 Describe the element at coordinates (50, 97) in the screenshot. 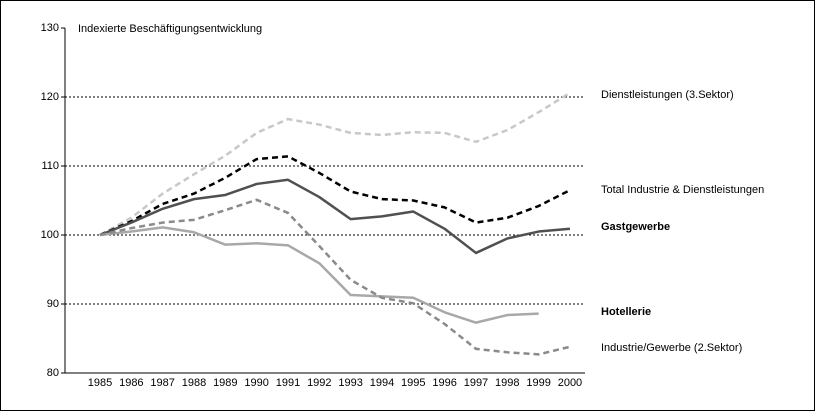

I see `y-tick-label: 120` at that location.